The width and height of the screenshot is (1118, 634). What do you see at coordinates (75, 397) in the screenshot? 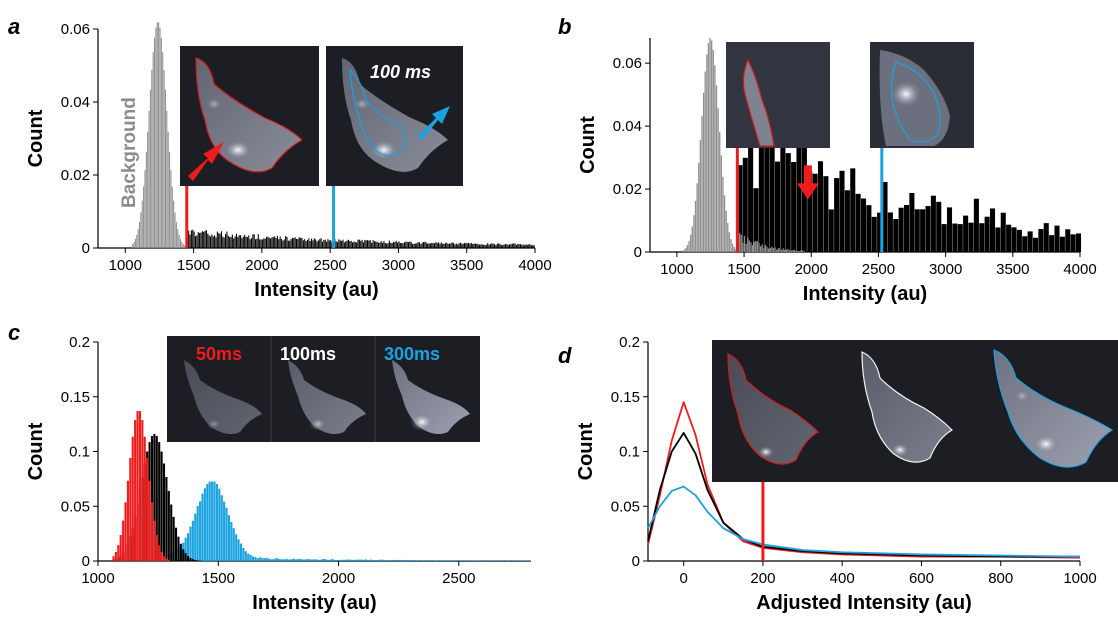
I see `y-tick-label: 0.15` at bounding box center [75, 397].